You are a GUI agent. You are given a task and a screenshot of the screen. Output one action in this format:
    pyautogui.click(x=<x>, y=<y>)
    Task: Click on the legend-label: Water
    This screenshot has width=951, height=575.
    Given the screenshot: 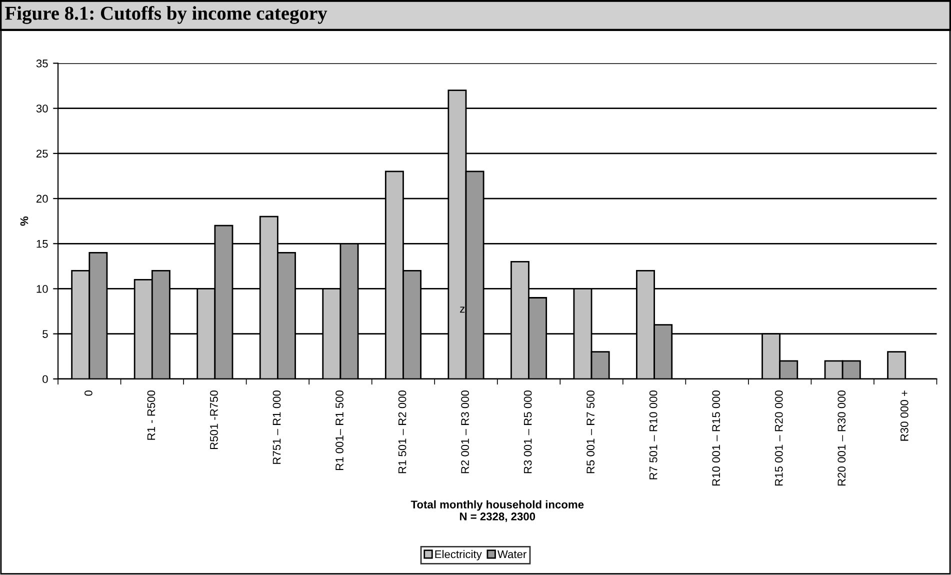 What is the action you would take?
    pyautogui.click(x=511, y=554)
    